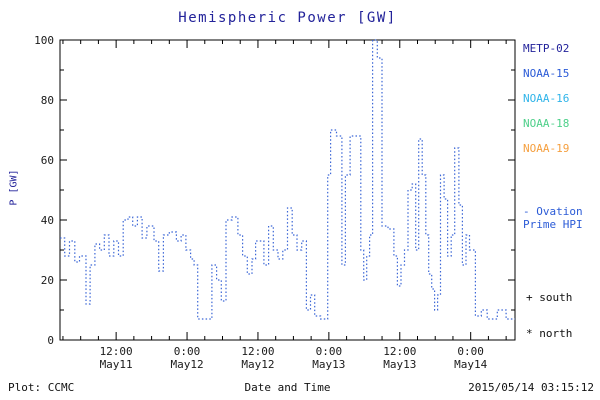 Image resolution: width=600 pixels, height=400 pixels. I want to click on legend-noaa-16: NOAA-16, so click(546, 98).